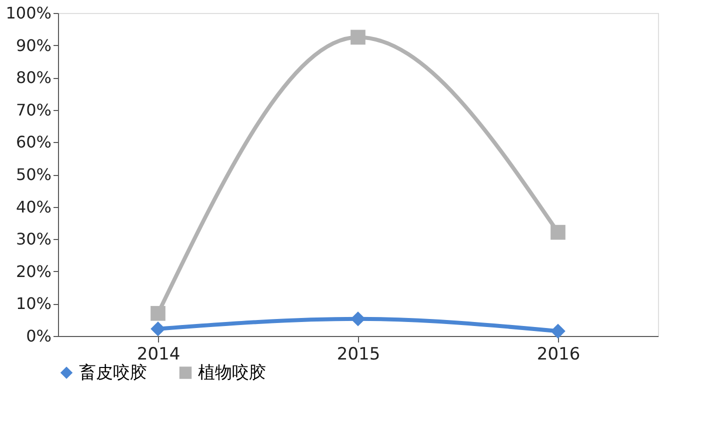 This screenshot has width=717, height=448. Describe the element at coordinates (158, 354) in the screenshot. I see `x-tick-label: 2014` at that location.